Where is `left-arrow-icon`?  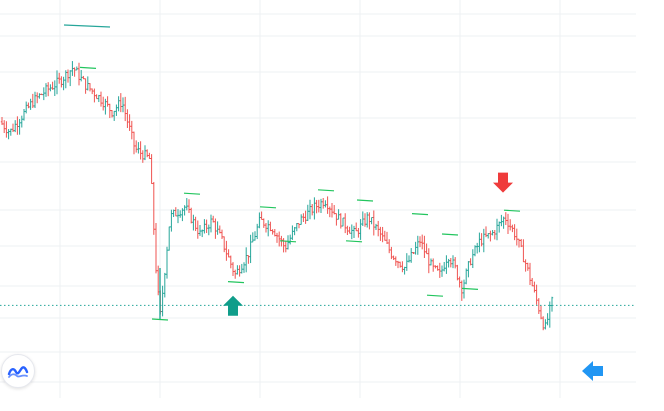
left-arrow-icon is located at coordinates (592, 371).